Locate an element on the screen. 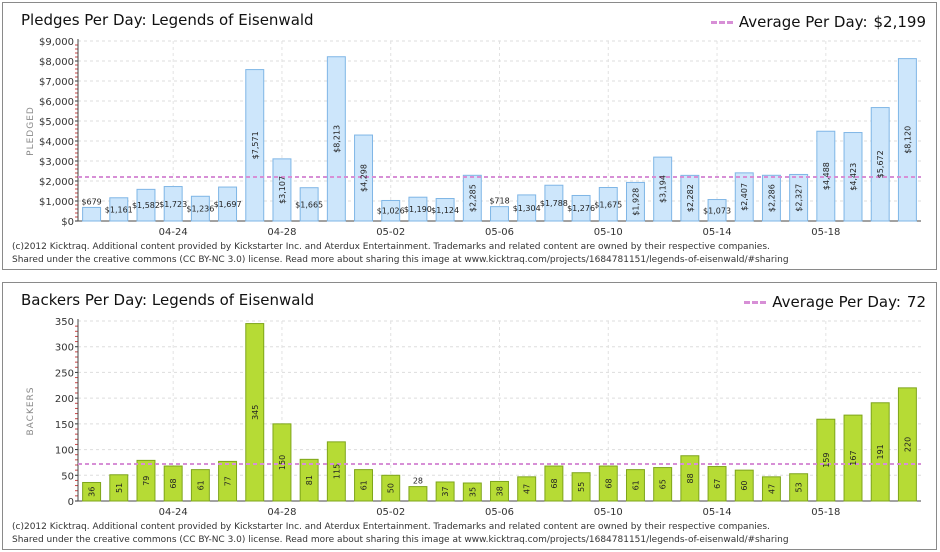  data-label: 167 is located at coordinates (853, 457).